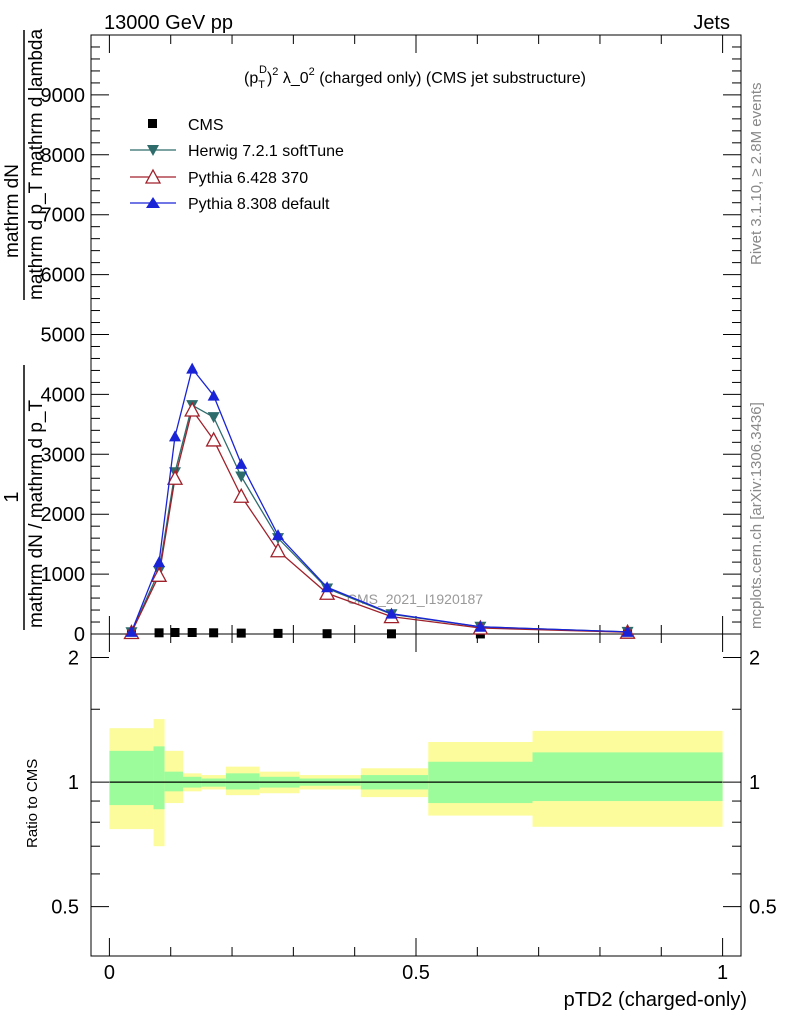  Describe the element at coordinates (259, 204) in the screenshot. I see `legend-pythia8-label: Pythia 8.308 default` at that location.